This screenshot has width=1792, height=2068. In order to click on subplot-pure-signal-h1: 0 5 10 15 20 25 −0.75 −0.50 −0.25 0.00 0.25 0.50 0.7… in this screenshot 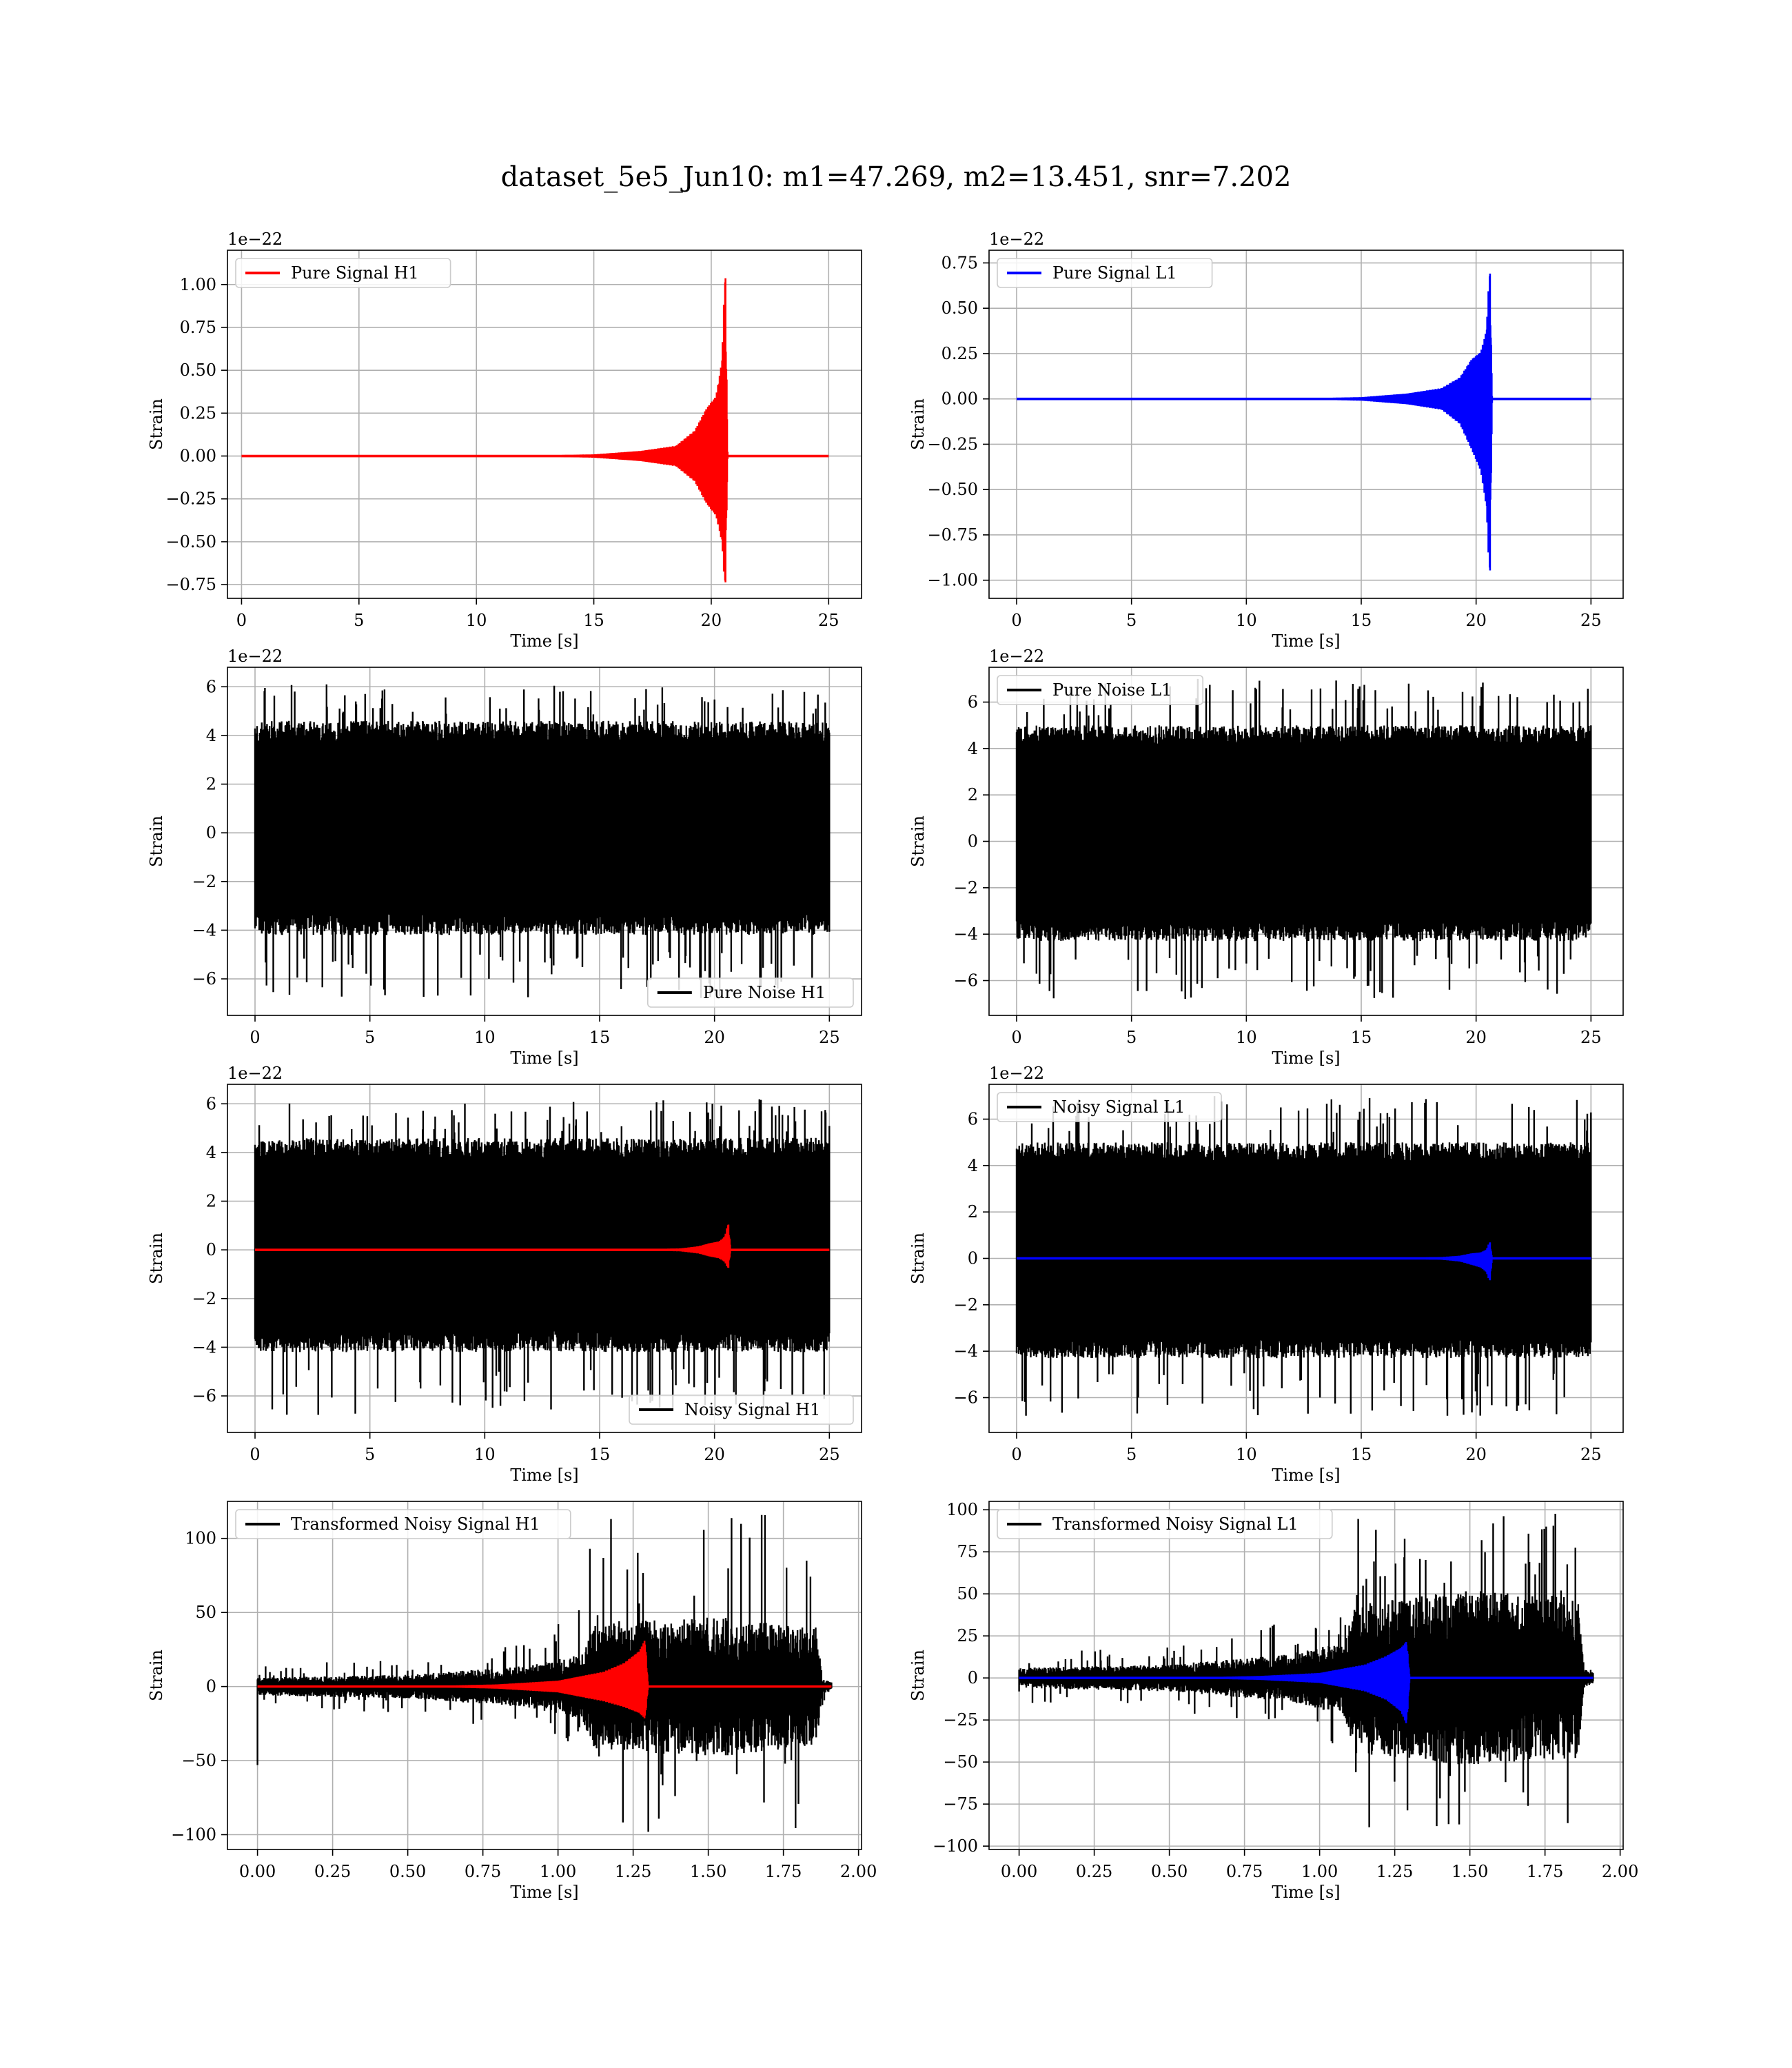, I will do `click(504, 440)`.